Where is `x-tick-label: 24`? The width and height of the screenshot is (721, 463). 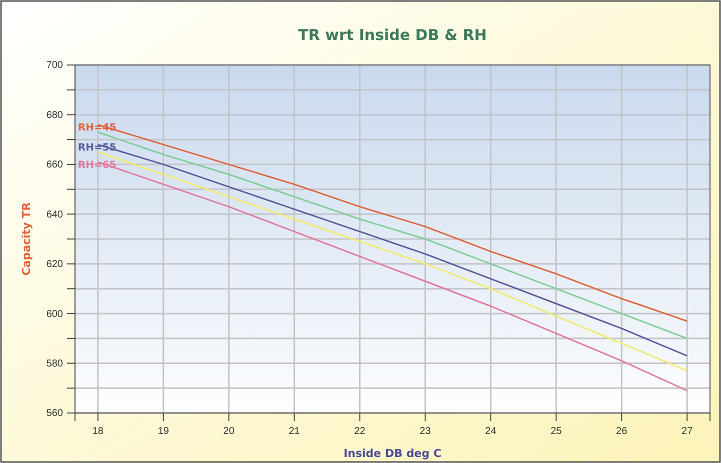
x-tick-label: 24 is located at coordinates (491, 432).